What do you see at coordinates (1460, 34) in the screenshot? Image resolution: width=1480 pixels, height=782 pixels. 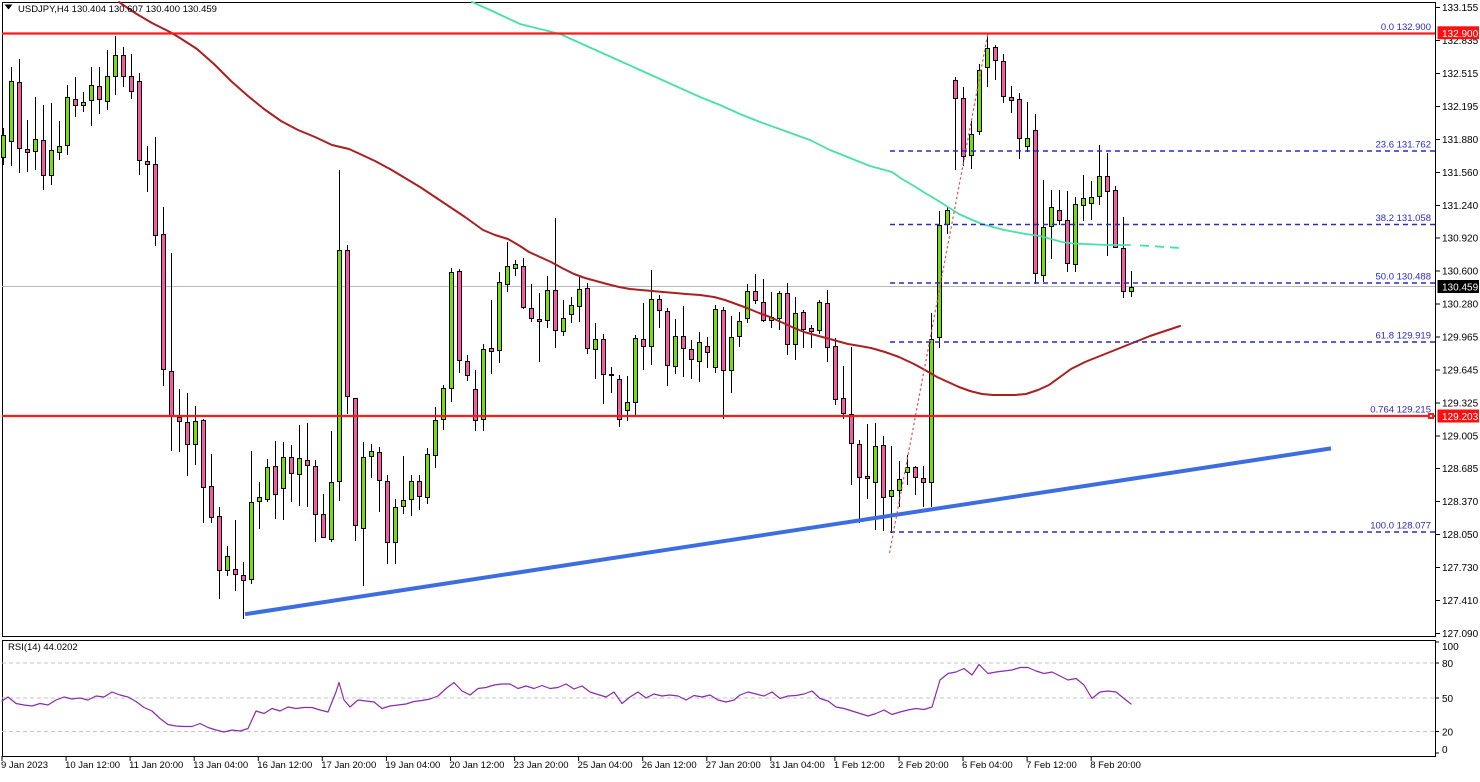 I see `svg-text: 132.900` at bounding box center [1460, 34].